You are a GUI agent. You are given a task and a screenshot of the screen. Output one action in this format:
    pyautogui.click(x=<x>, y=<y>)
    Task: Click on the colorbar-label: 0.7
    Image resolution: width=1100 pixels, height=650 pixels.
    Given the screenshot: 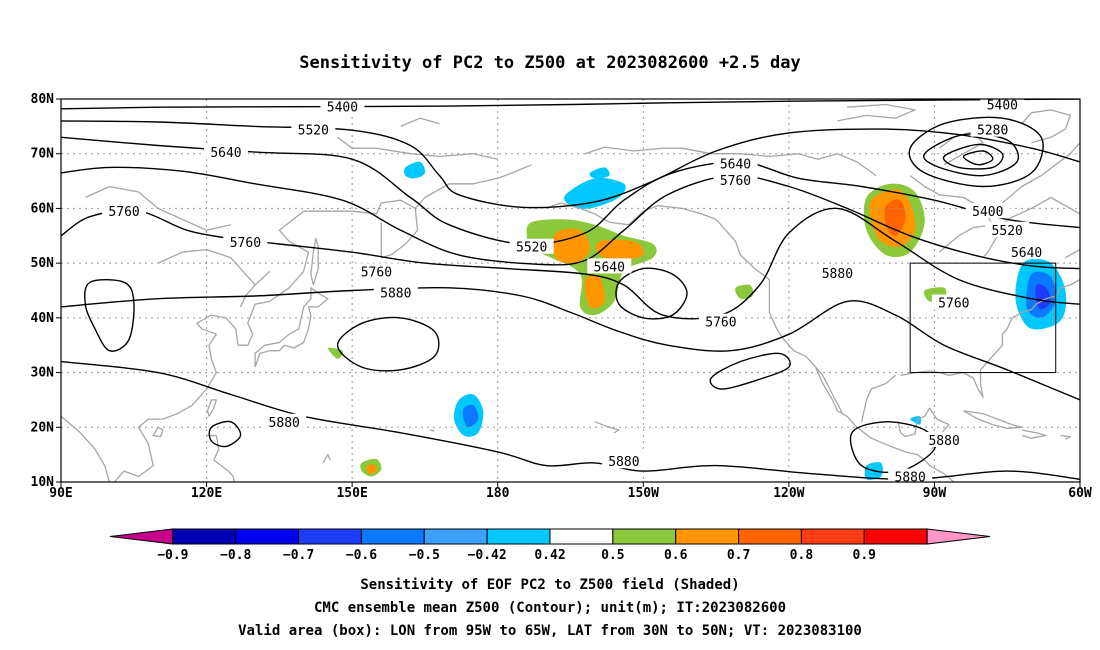 What is the action you would take?
    pyautogui.click(x=738, y=555)
    